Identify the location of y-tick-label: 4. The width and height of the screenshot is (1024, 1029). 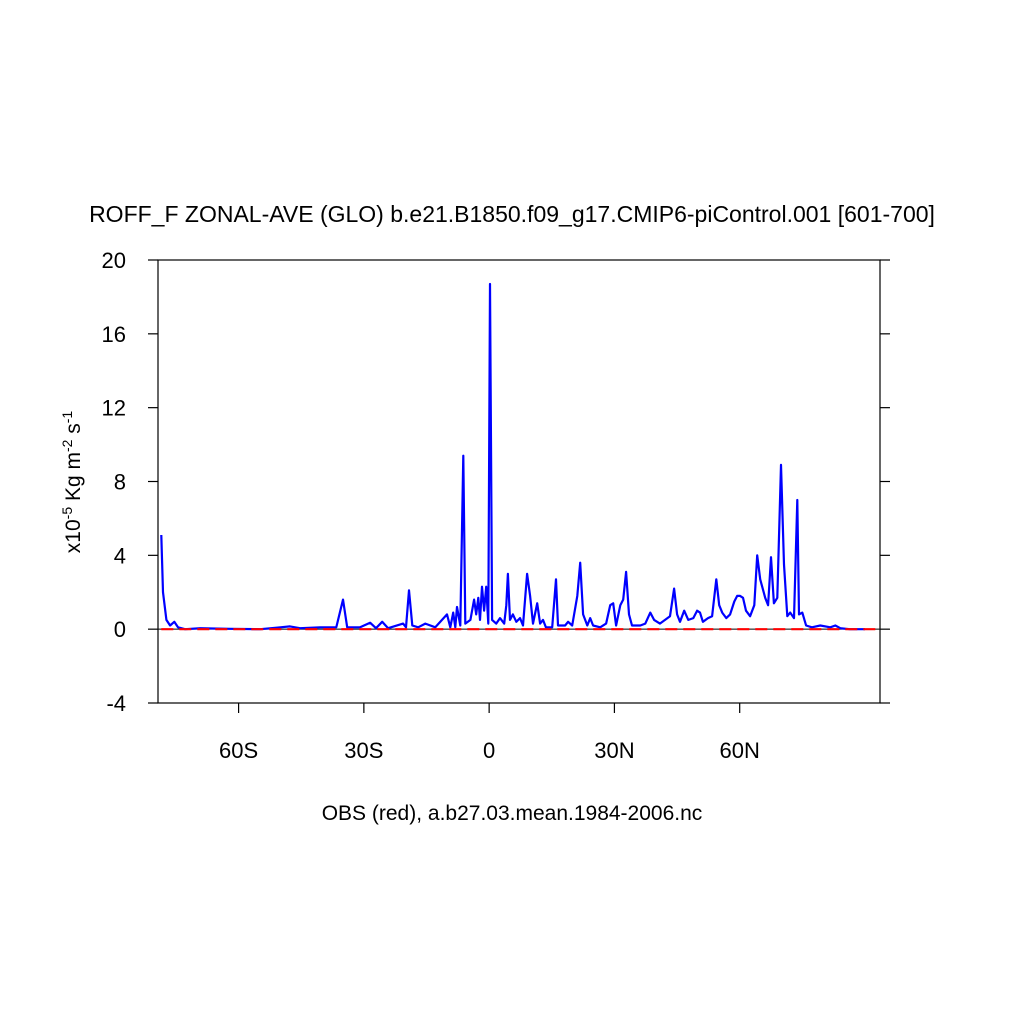
(120, 555).